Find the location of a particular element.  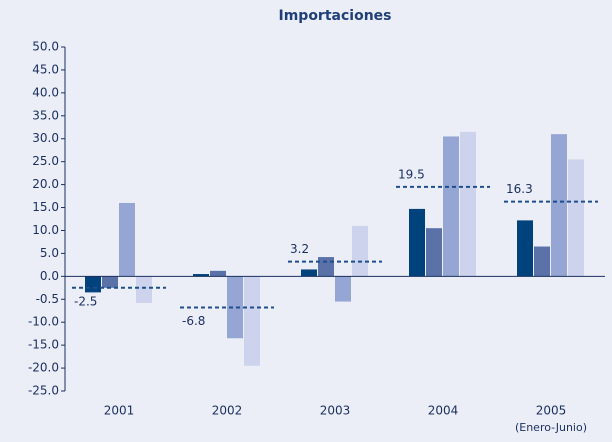

y-tick-label: 25.0 is located at coordinates (45, 161).